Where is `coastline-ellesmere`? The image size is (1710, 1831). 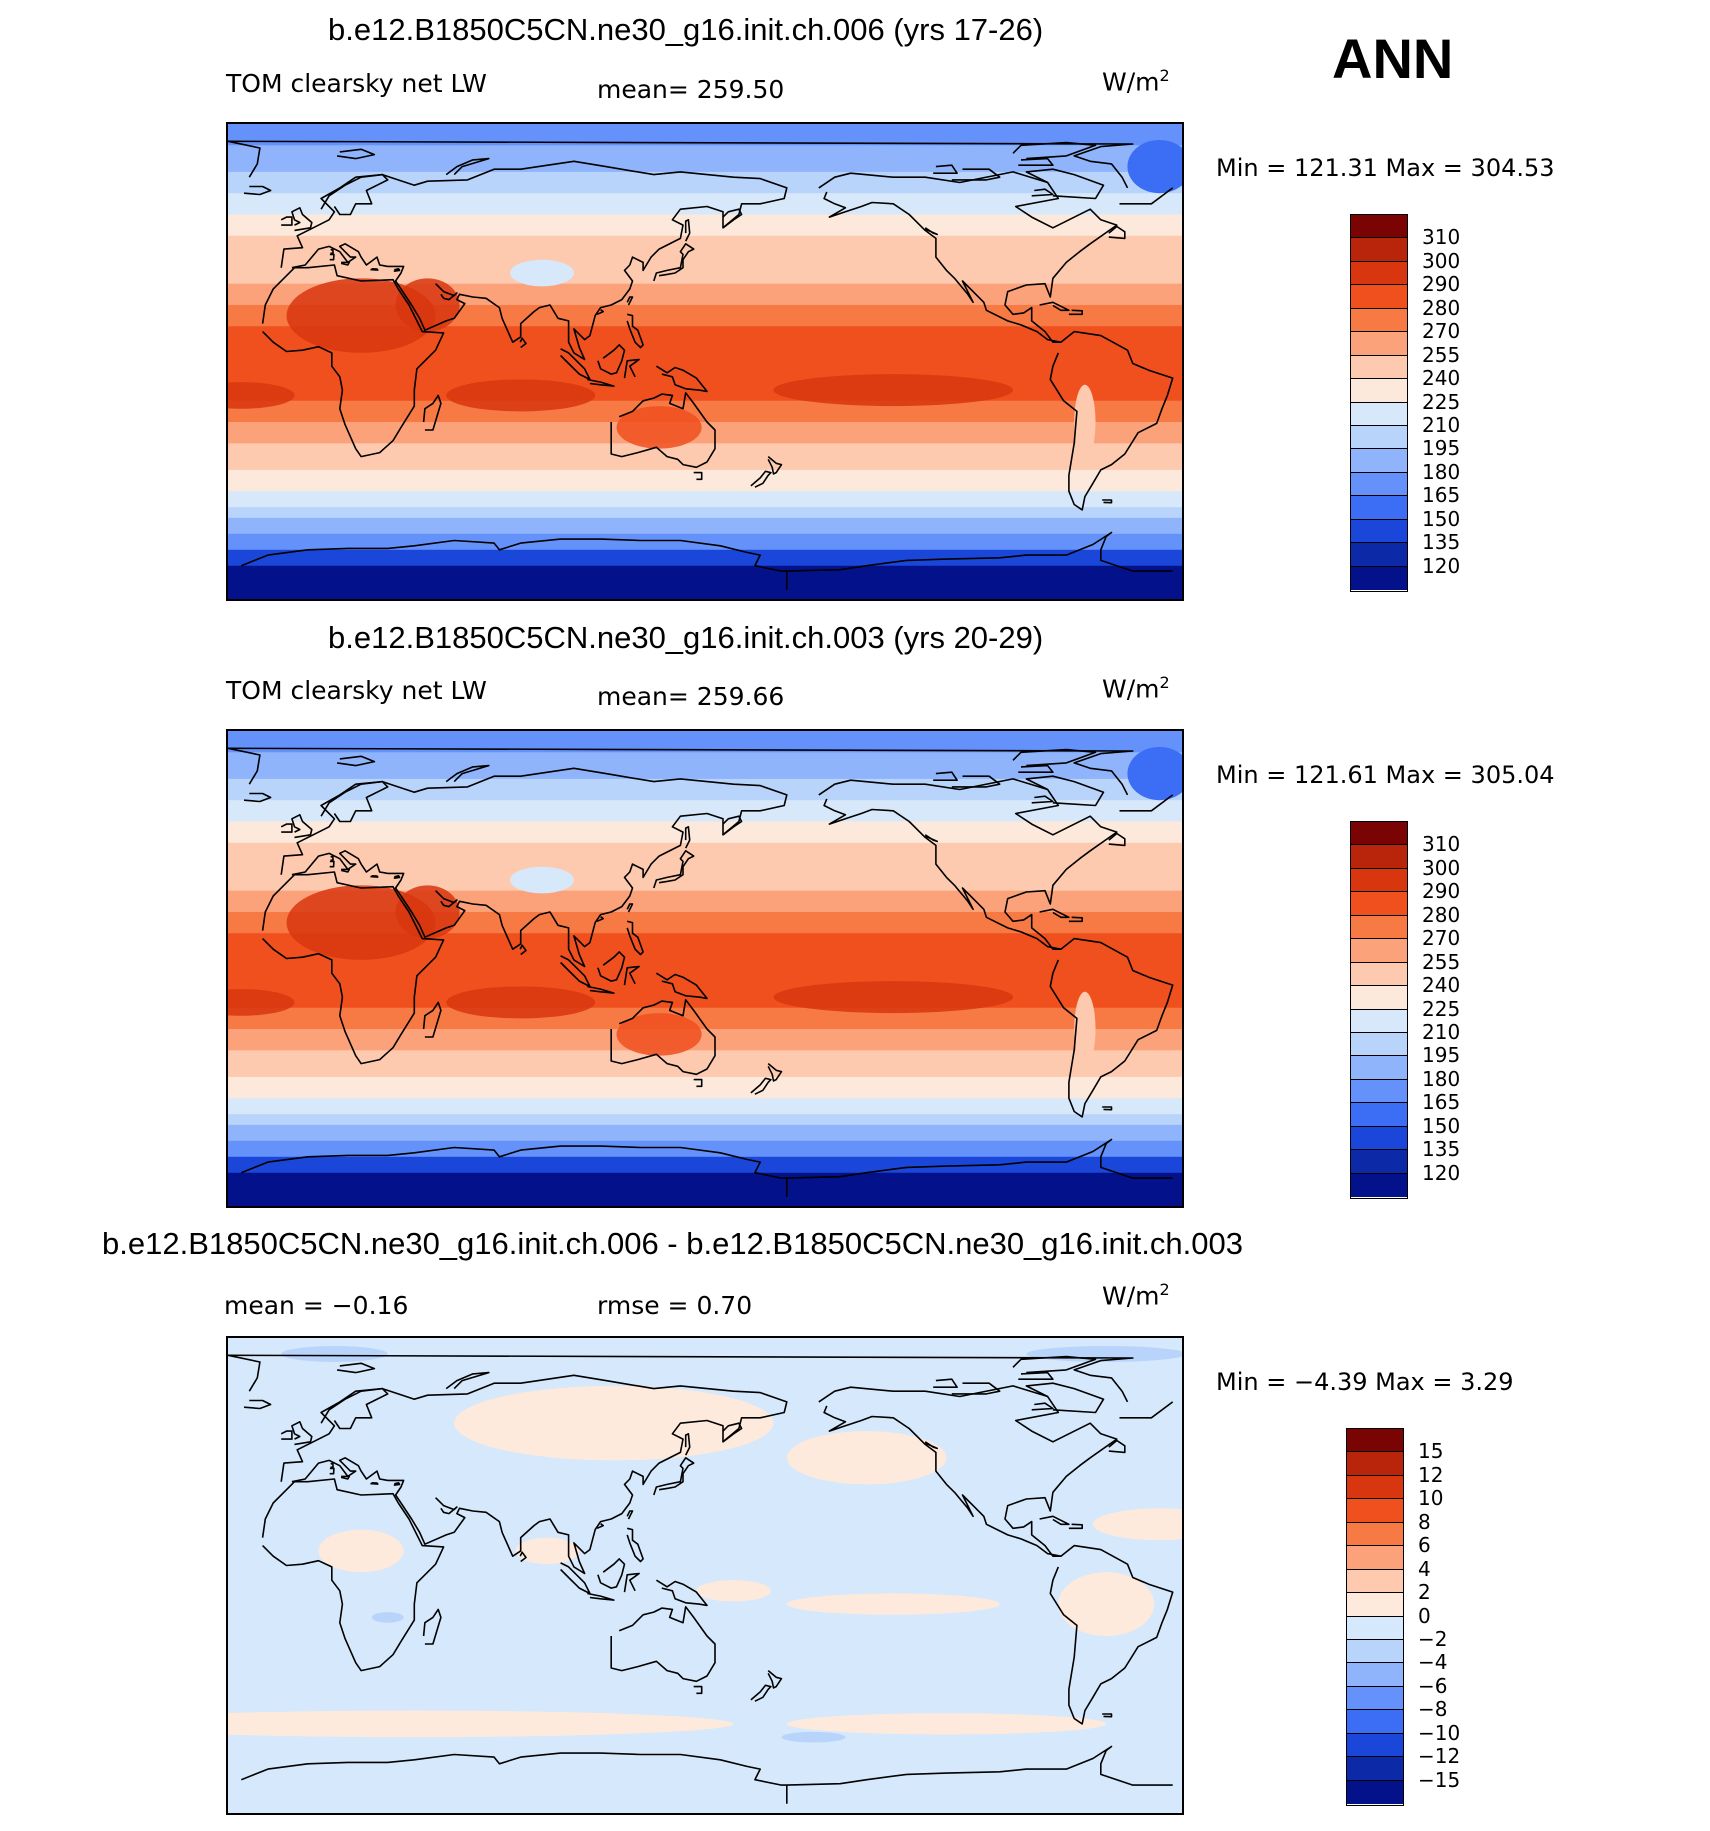 coastline-ellesmere is located at coordinates (1054, 757).